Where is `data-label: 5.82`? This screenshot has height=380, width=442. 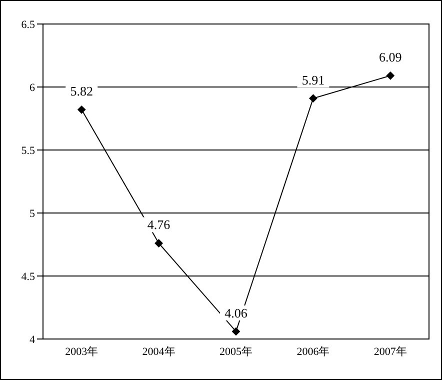
data-label: 5.82 is located at coordinates (81, 91).